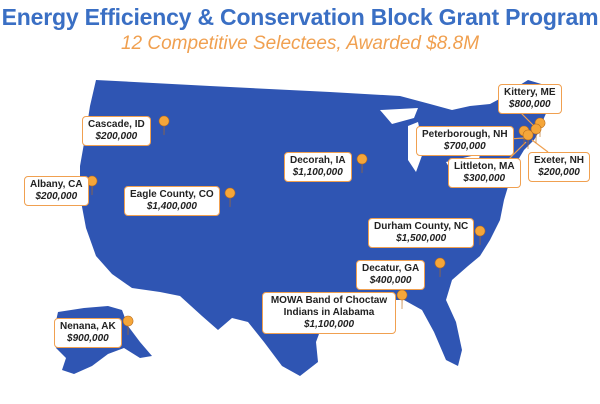 This screenshot has height=404, width=600. Describe the element at coordinates (88, 326) in the screenshot. I see `label-nenana-location: Nenana, AK` at that location.